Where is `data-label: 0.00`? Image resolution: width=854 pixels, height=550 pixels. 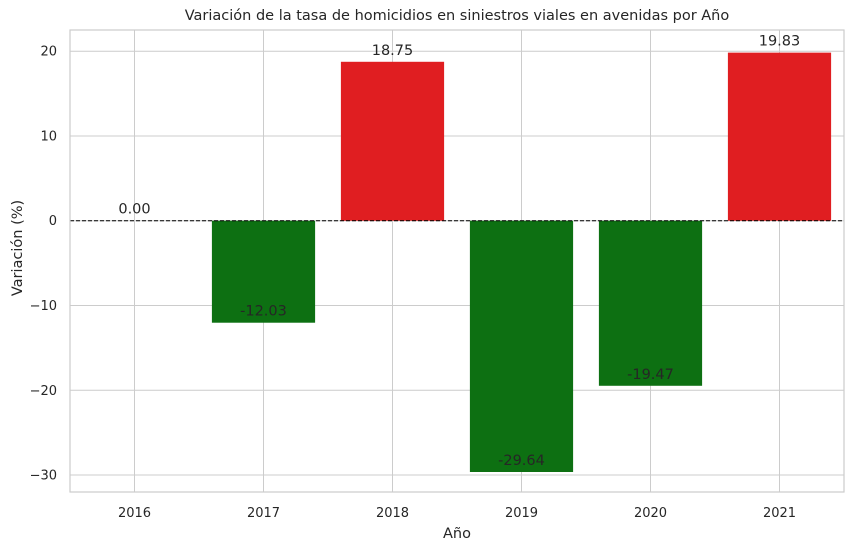
data-label: 0.00 is located at coordinates (134, 210).